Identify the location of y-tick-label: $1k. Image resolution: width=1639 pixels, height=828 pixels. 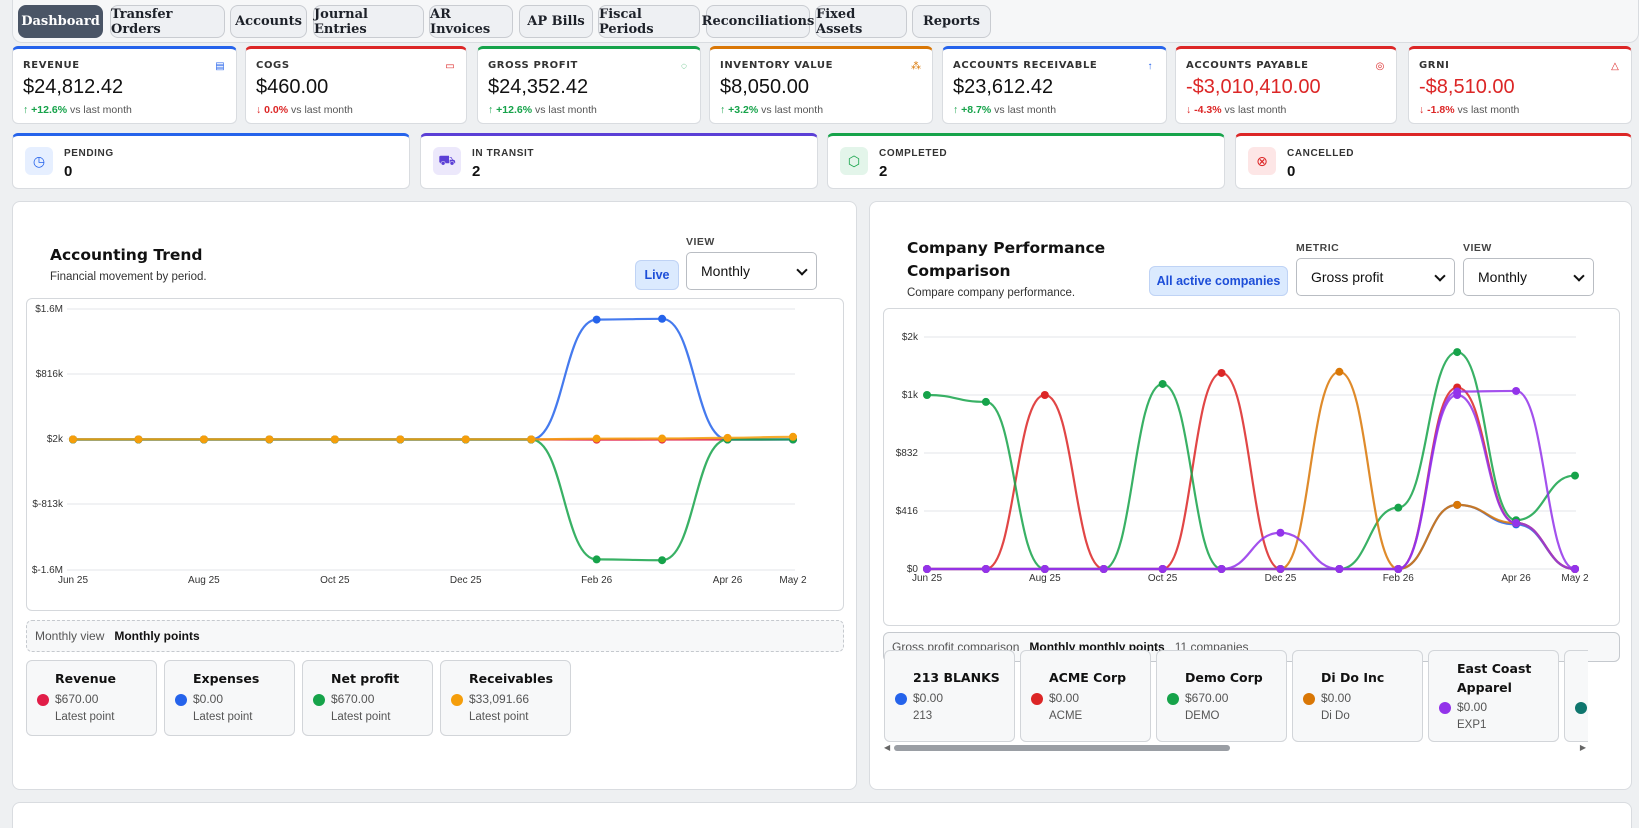
(910, 395).